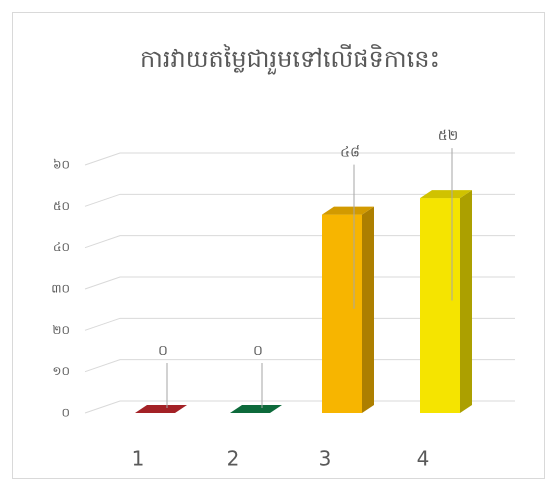 The width and height of the screenshot is (555, 489). Describe the element at coordinates (61, 206) in the screenshot. I see `y-tick-label: ៥០` at that location.